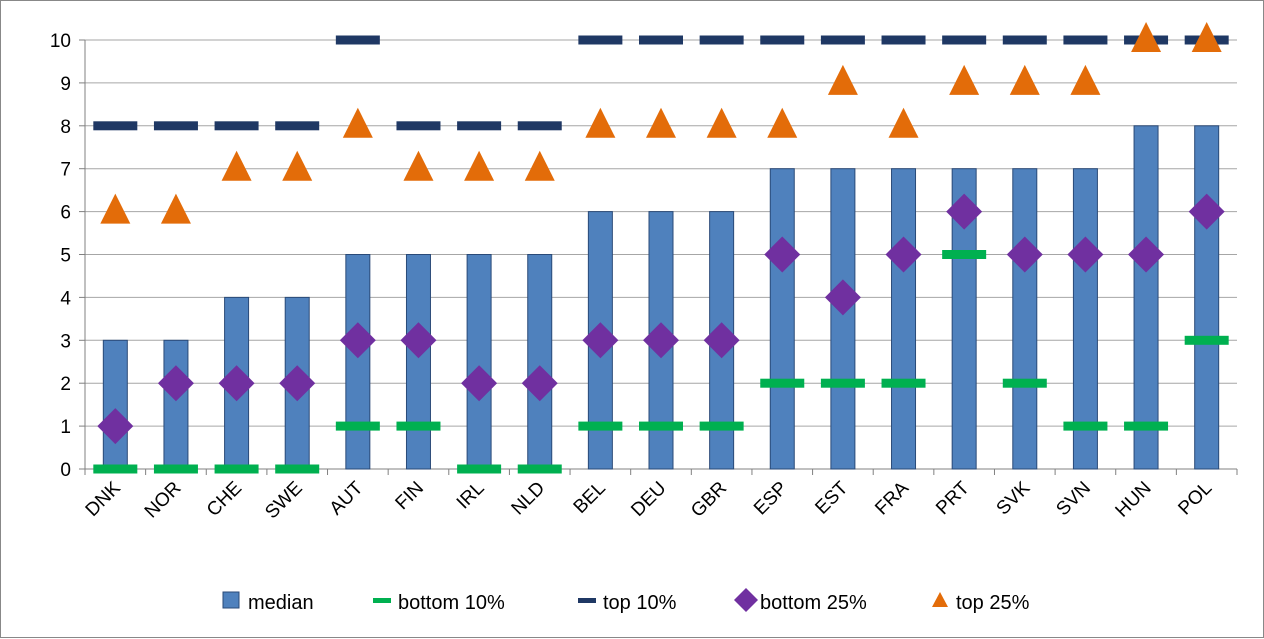 This screenshot has width=1264, height=639. What do you see at coordinates (236, 469) in the screenshot?
I see `bottom-10-marker-che` at bounding box center [236, 469].